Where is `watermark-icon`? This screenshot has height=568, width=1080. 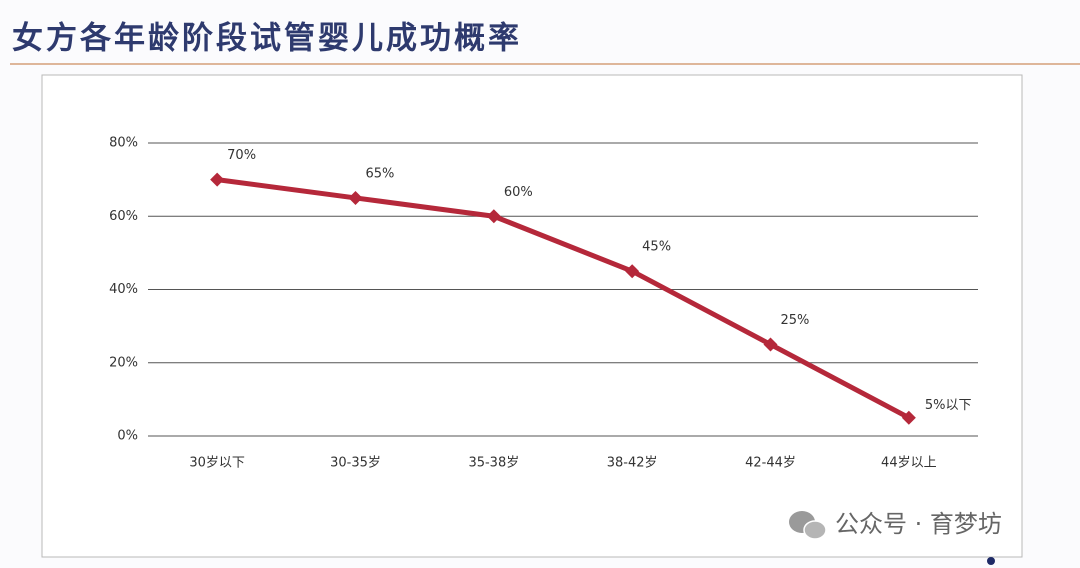 watermark-icon is located at coordinates (808, 525).